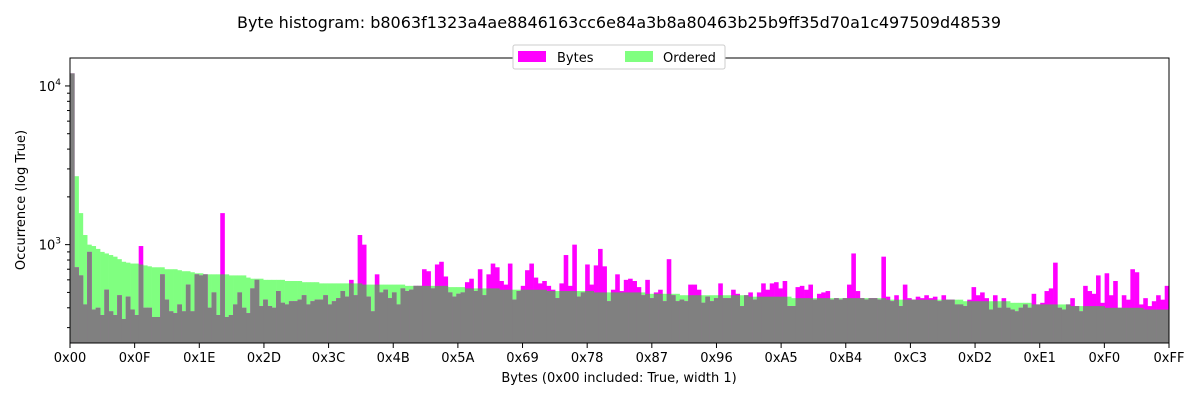  Describe the element at coordinates (587, 358) in the screenshot. I see `x-tick-label: 0x78` at that location.